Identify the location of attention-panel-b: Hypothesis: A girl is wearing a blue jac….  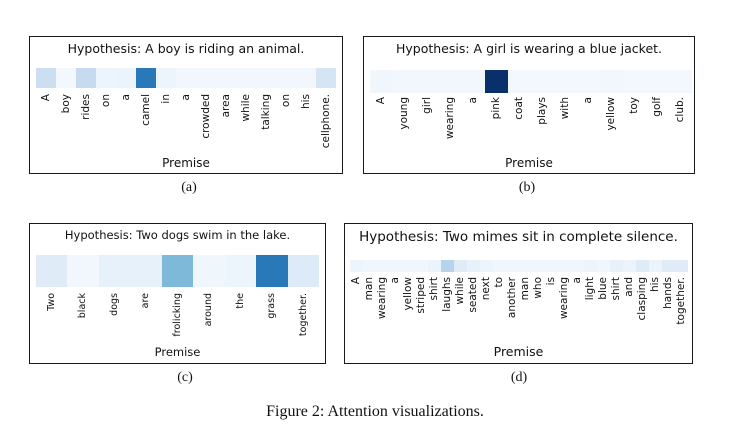
(529, 105).